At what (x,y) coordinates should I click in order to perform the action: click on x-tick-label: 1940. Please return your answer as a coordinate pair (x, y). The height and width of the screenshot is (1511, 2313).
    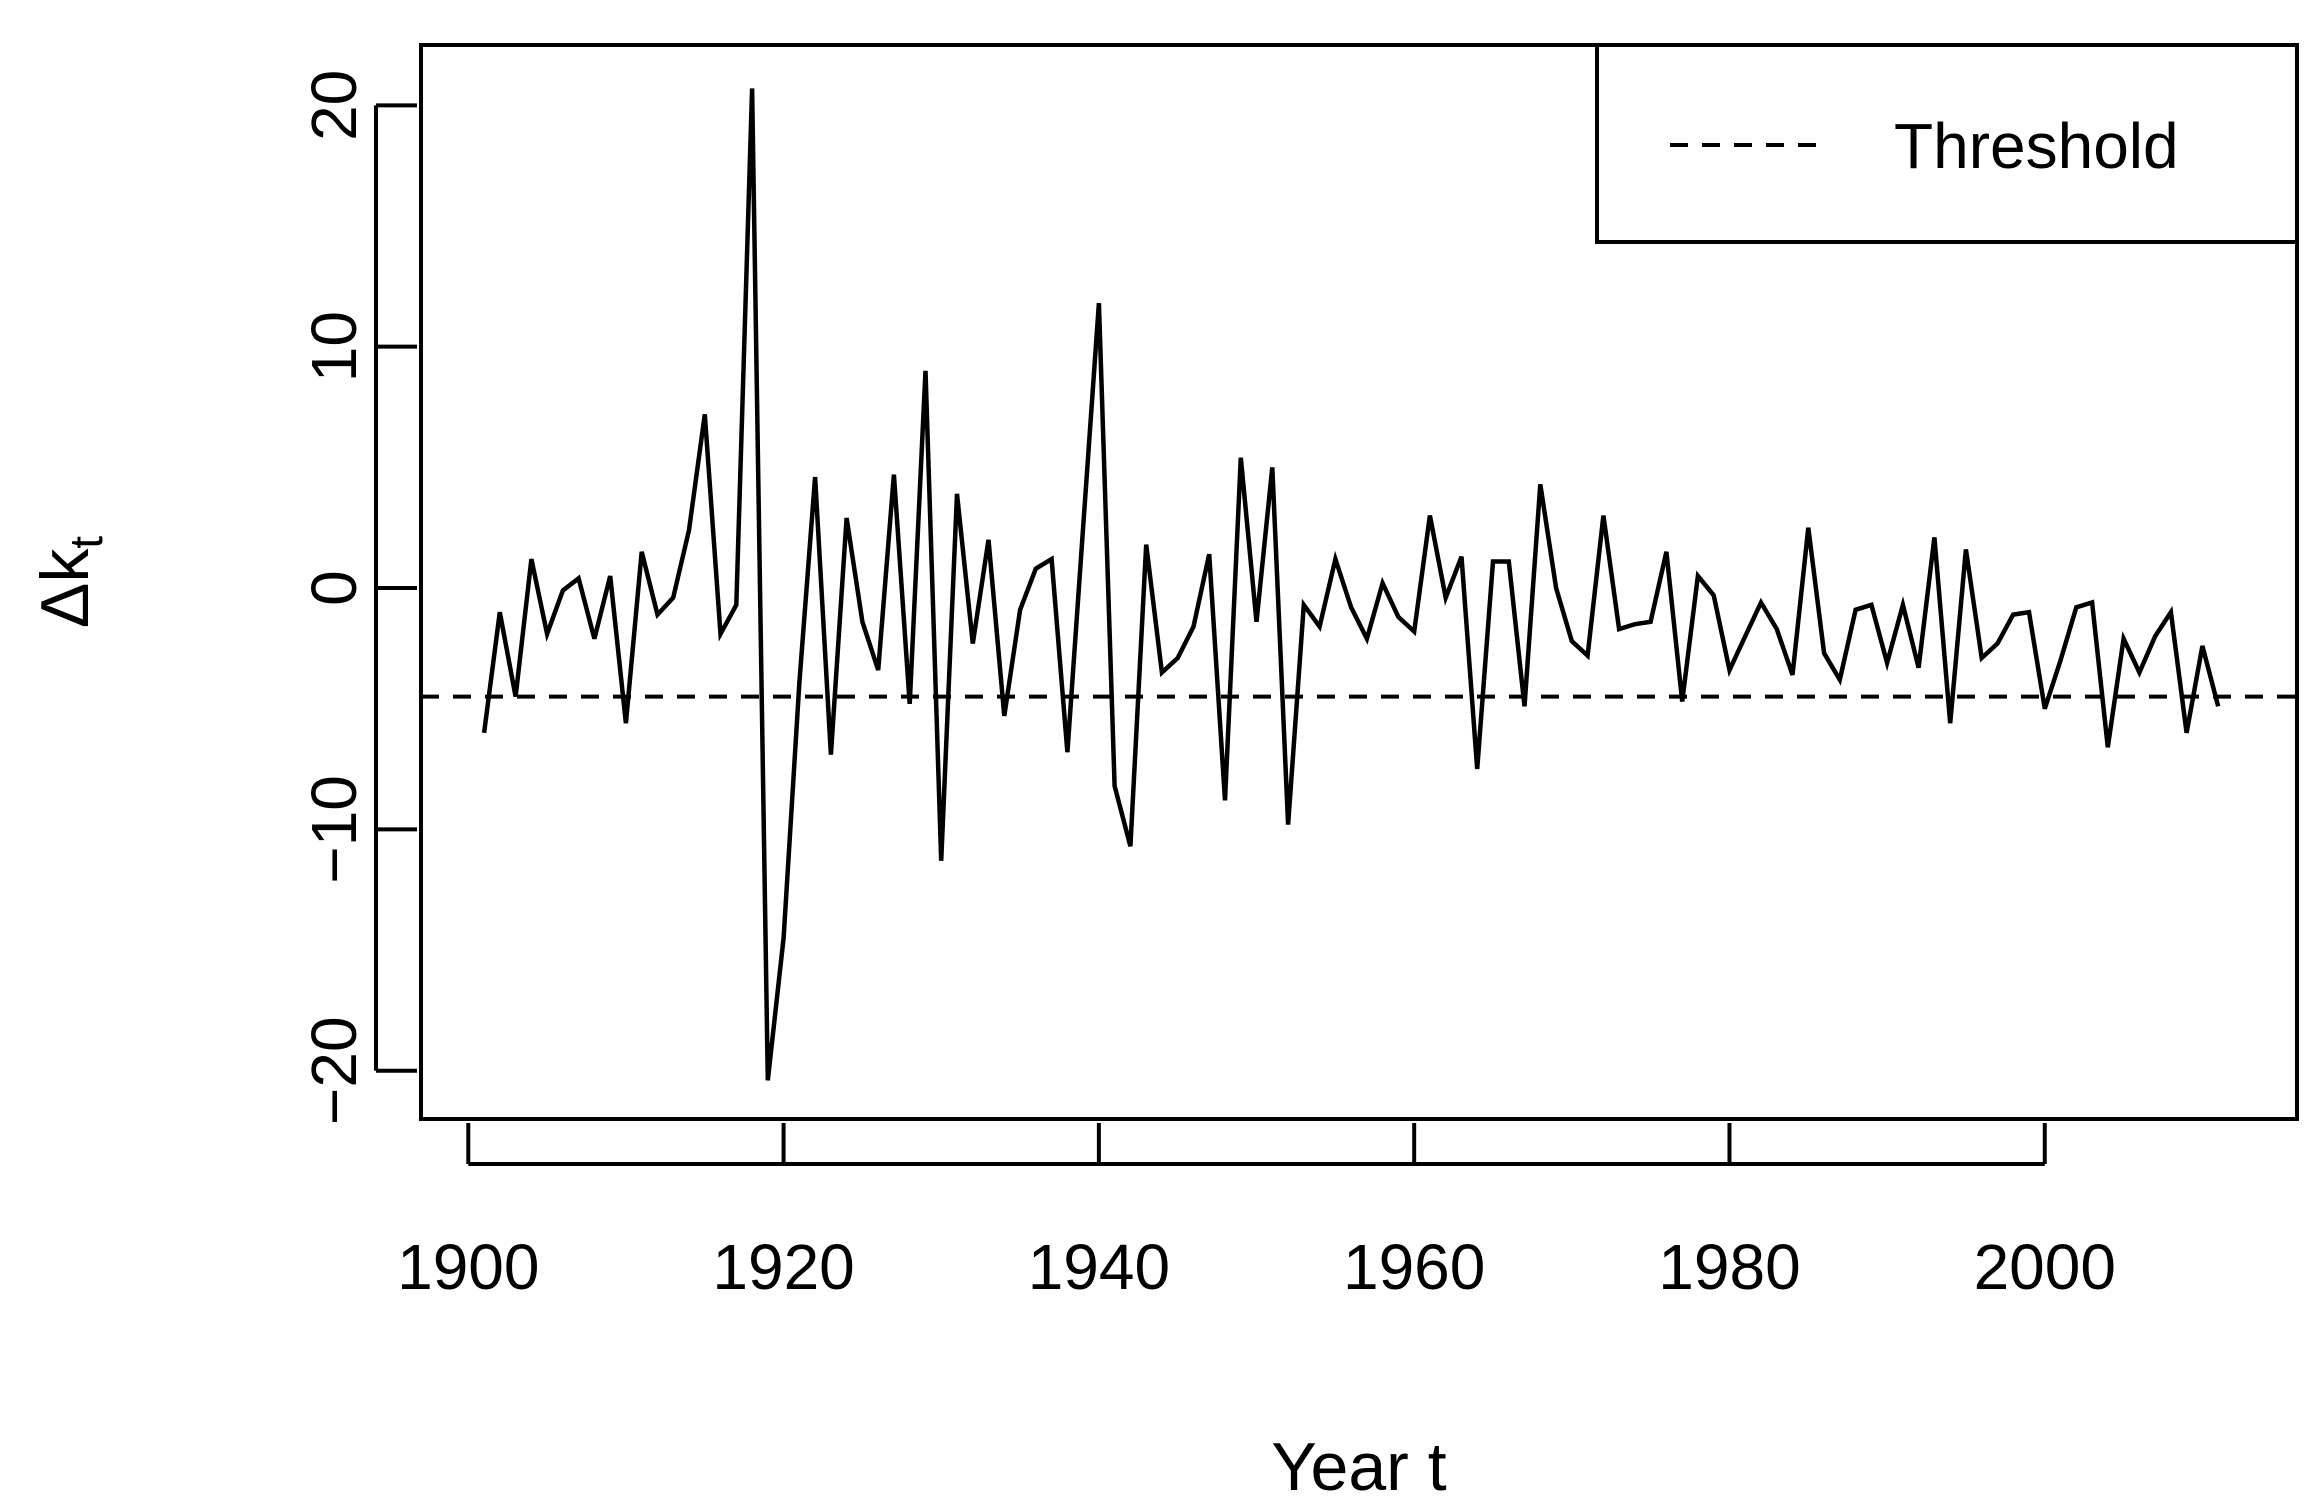
    Looking at the image, I should click on (1099, 1267).